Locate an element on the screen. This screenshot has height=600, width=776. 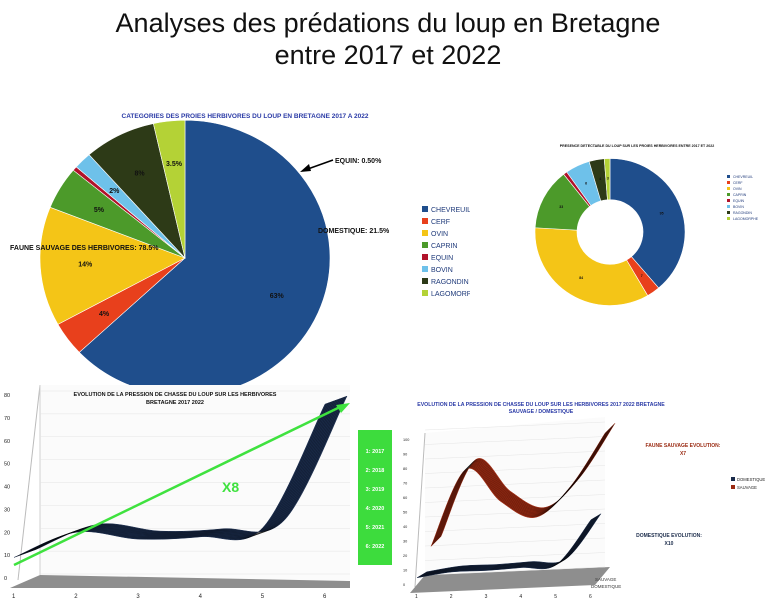
slice-label-lagomorphe: 3.5% is located at coordinates (174, 164).